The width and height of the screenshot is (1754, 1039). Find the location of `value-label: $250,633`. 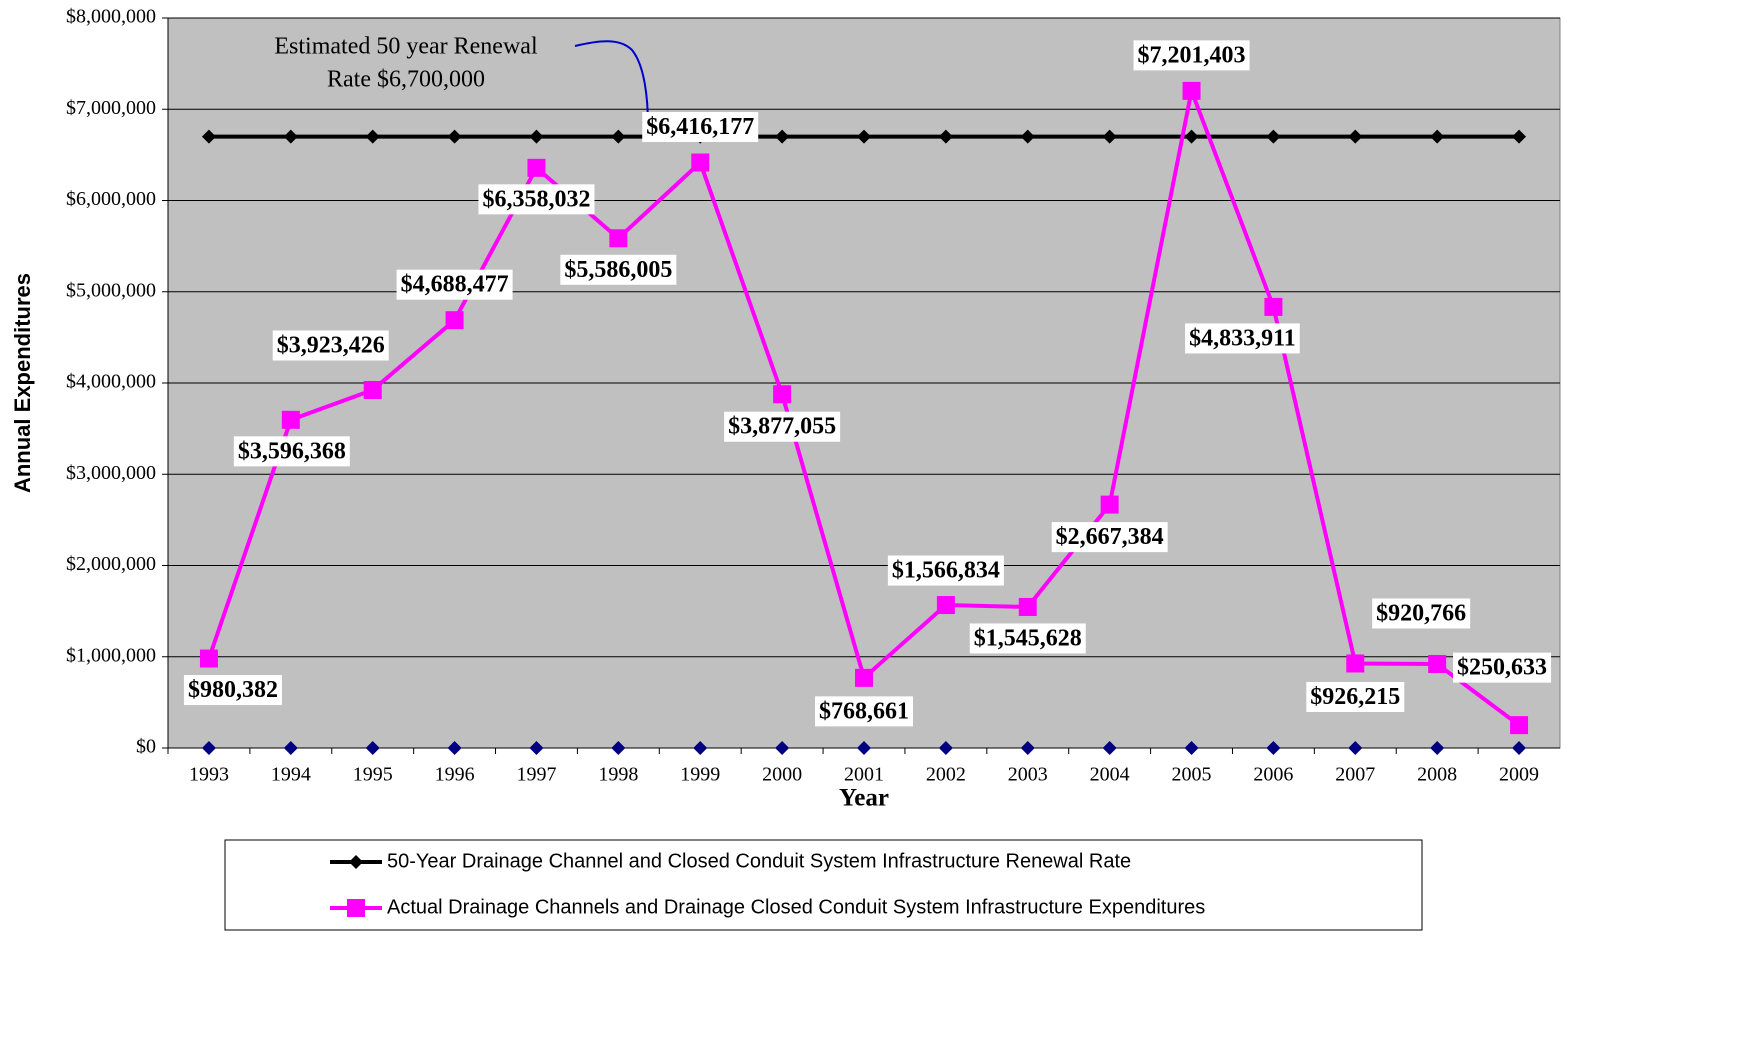

value-label: $250,633 is located at coordinates (1502, 667).